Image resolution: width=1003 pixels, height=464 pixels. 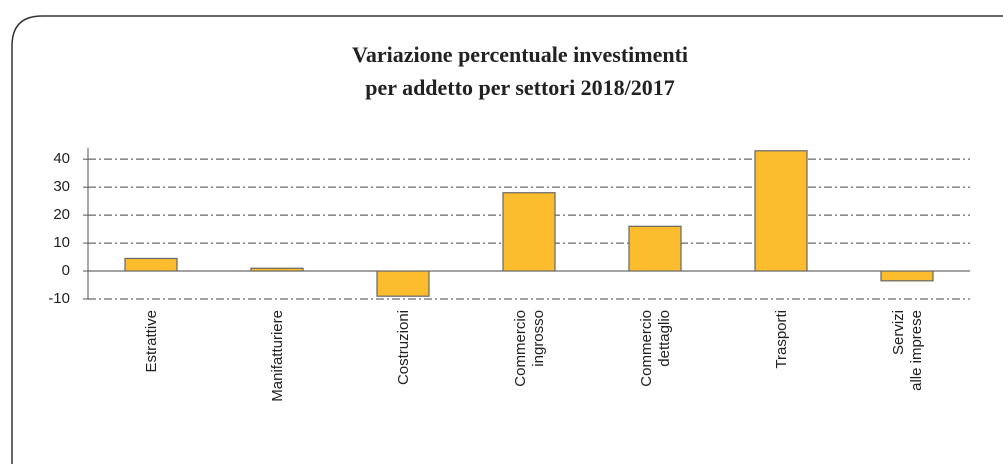 What do you see at coordinates (61, 186) in the screenshot?
I see `y-tick-label: 30` at bounding box center [61, 186].